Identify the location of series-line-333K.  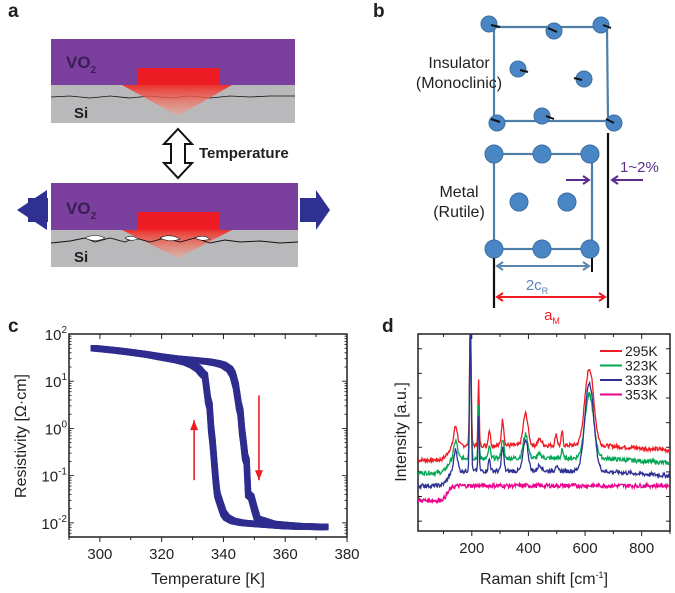
(544, 412).